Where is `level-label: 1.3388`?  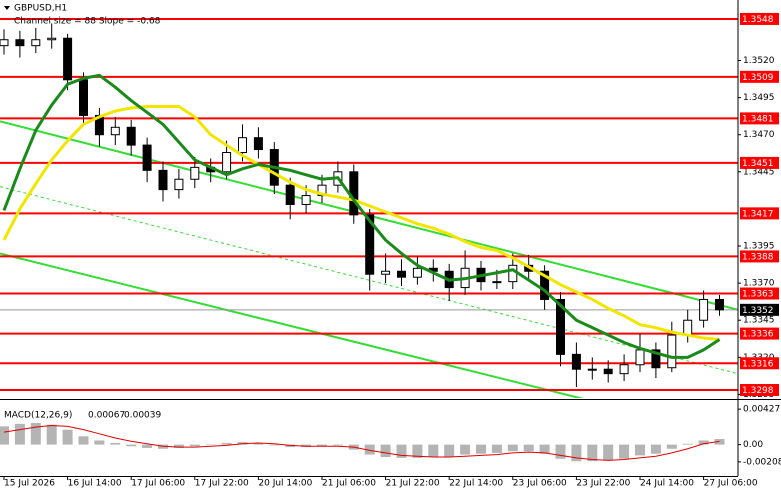
level-label: 1.3388 is located at coordinates (758, 257).